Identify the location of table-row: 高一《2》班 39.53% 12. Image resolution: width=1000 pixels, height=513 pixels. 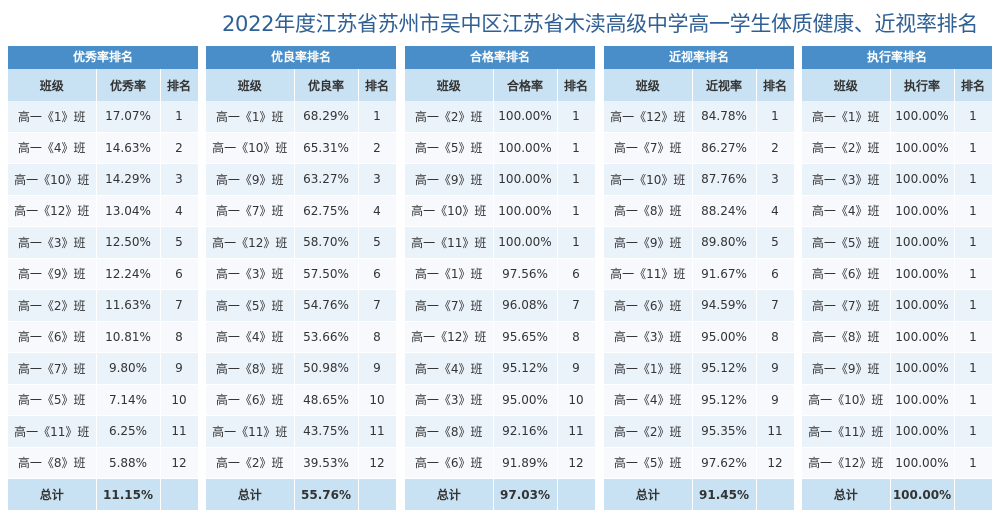
(301, 463).